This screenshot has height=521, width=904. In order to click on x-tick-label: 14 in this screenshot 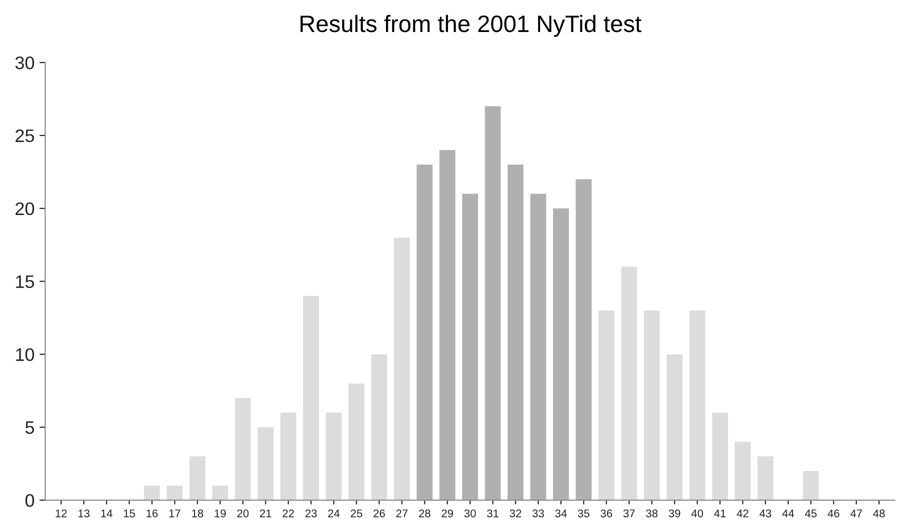, I will do `click(106, 514)`.